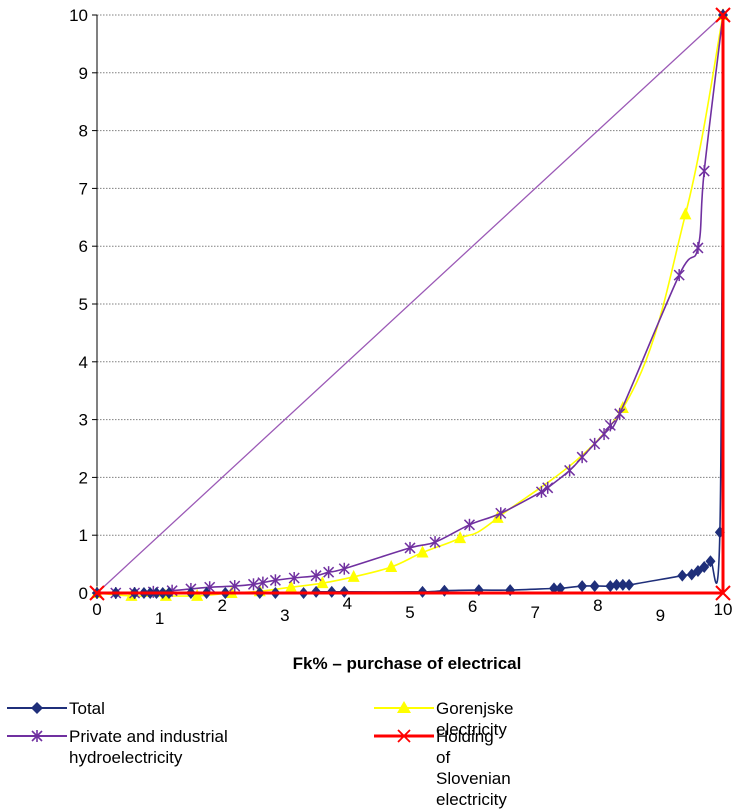 The width and height of the screenshot is (733, 810). I want to click on y-tick-label: 1, so click(83, 535).